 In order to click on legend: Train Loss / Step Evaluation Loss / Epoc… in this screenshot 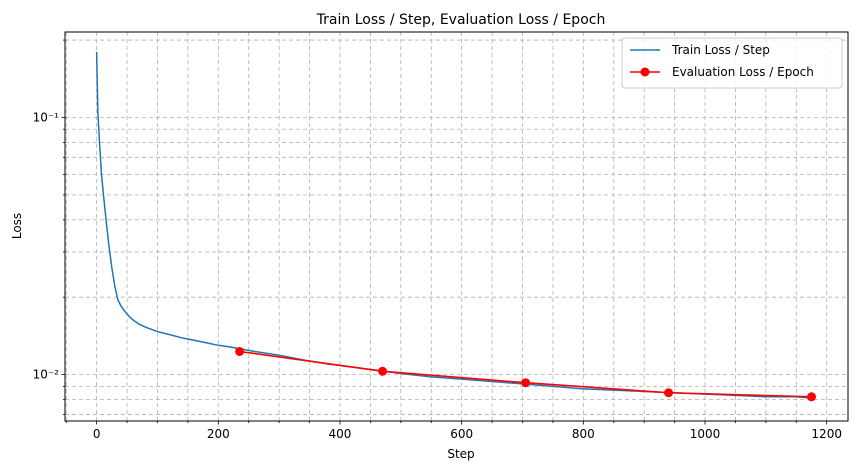, I will do `click(732, 63)`.